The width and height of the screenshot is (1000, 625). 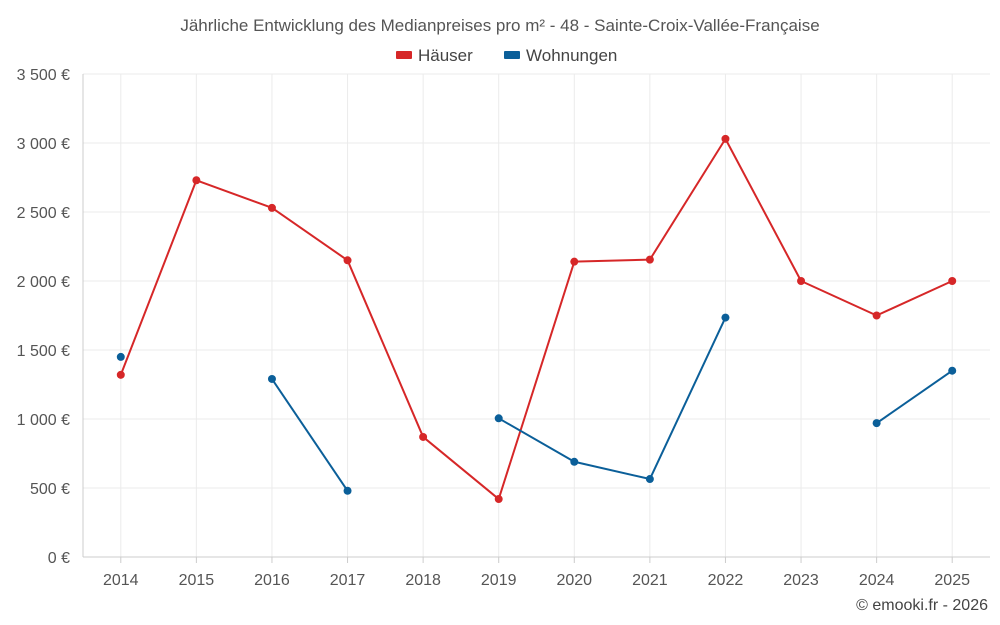 What do you see at coordinates (43, 144) in the screenshot?
I see `y-tick-label: 3 000 €` at bounding box center [43, 144].